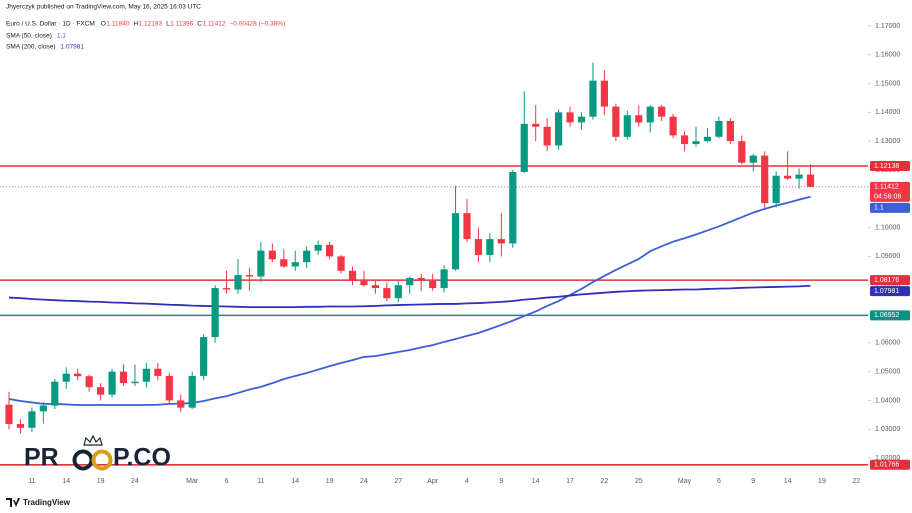  I want to click on x-tick-label: May, so click(685, 481).